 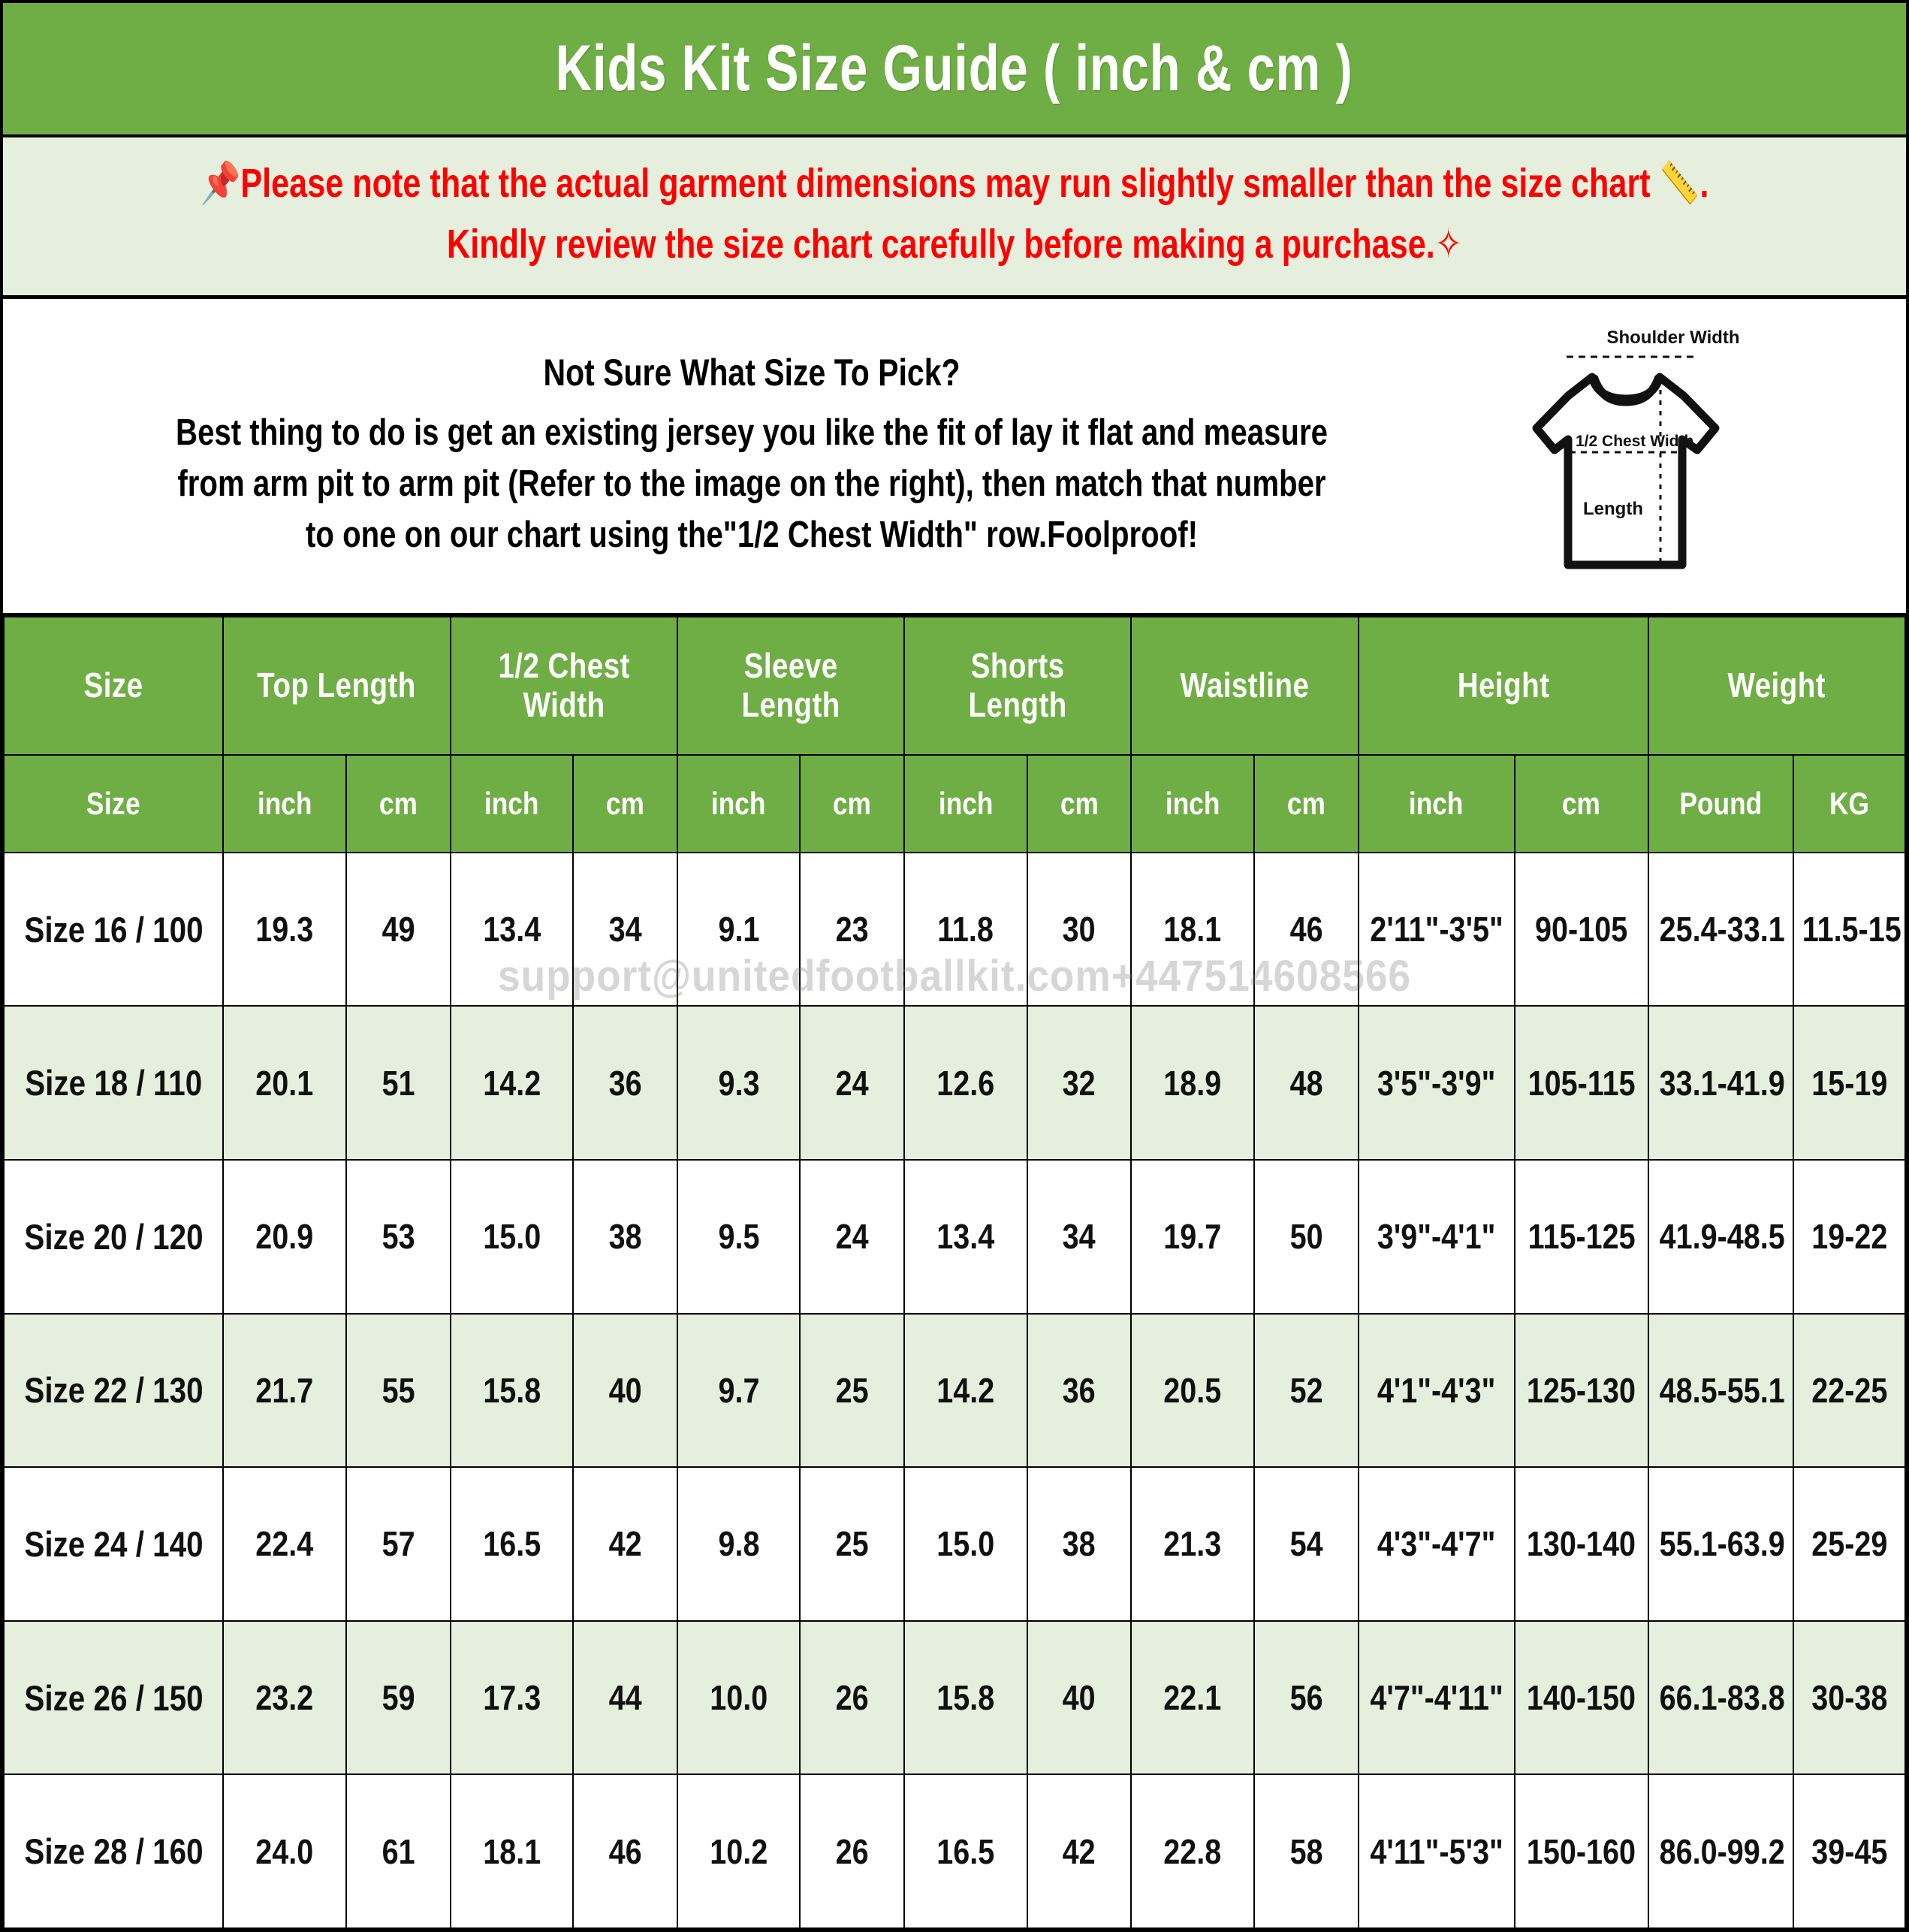 I want to click on cell-chest-inch: 13.4, so click(x=512, y=929).